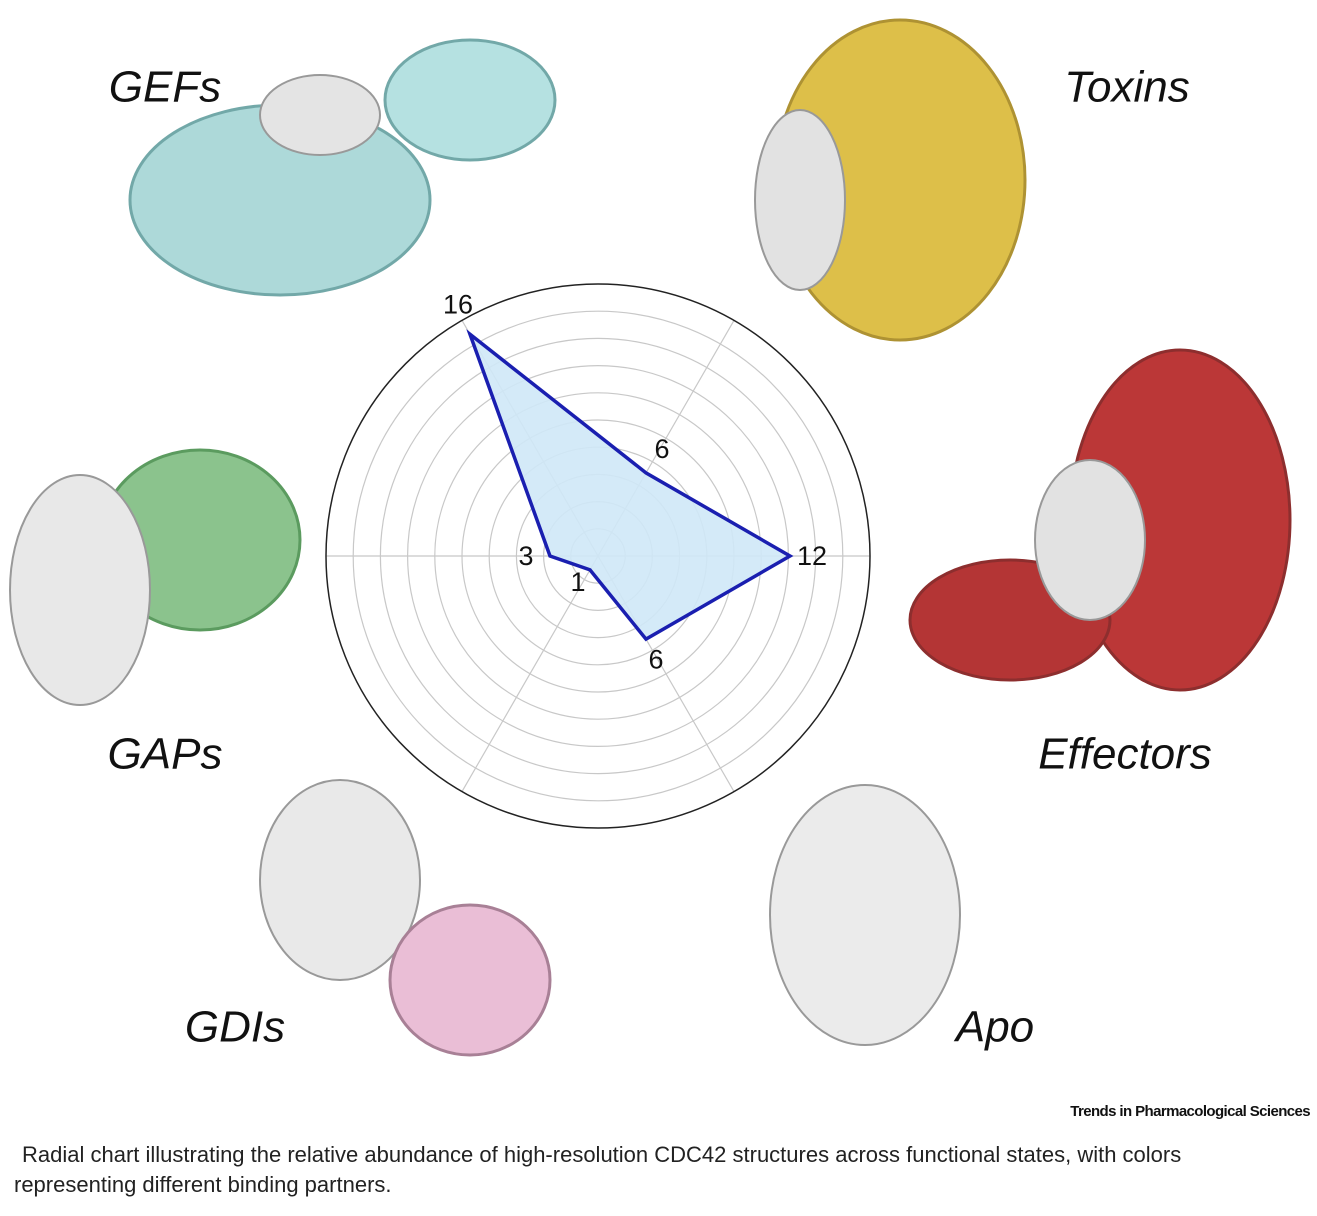 The height and width of the screenshot is (1216, 1317). What do you see at coordinates (80, 590) in the screenshot?
I see `gap-structure` at bounding box center [80, 590].